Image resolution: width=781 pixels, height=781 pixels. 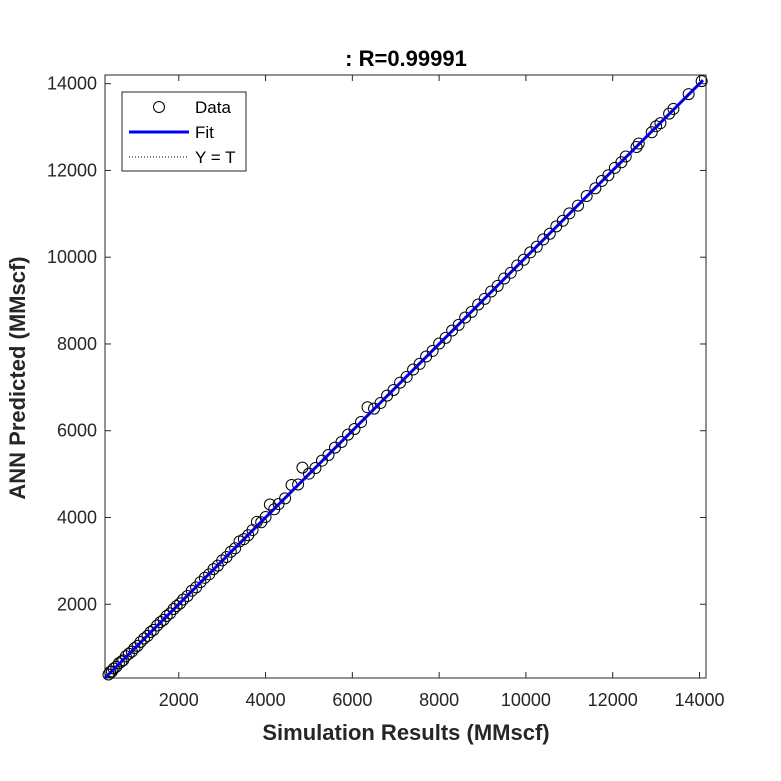 I want to click on legend-label: Fit, so click(x=204, y=132).